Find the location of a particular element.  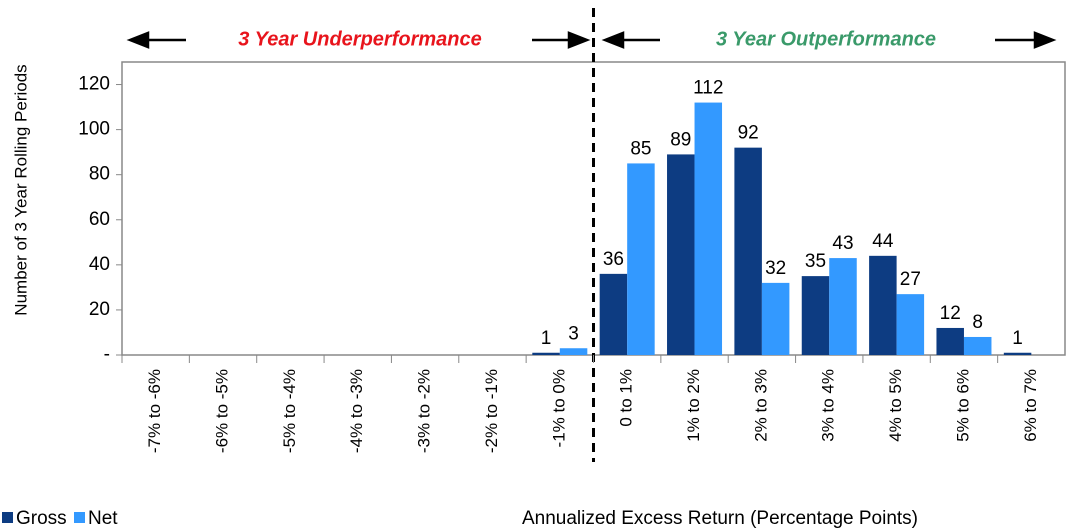

data-label: 35 is located at coordinates (815, 261).